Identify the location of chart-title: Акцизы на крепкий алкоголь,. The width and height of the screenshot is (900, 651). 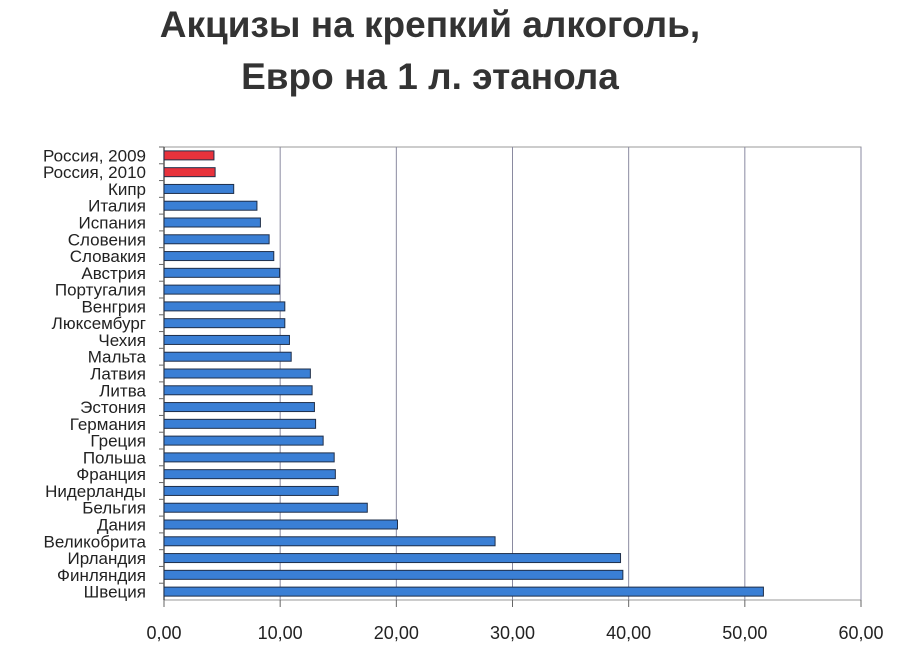
(430, 24).